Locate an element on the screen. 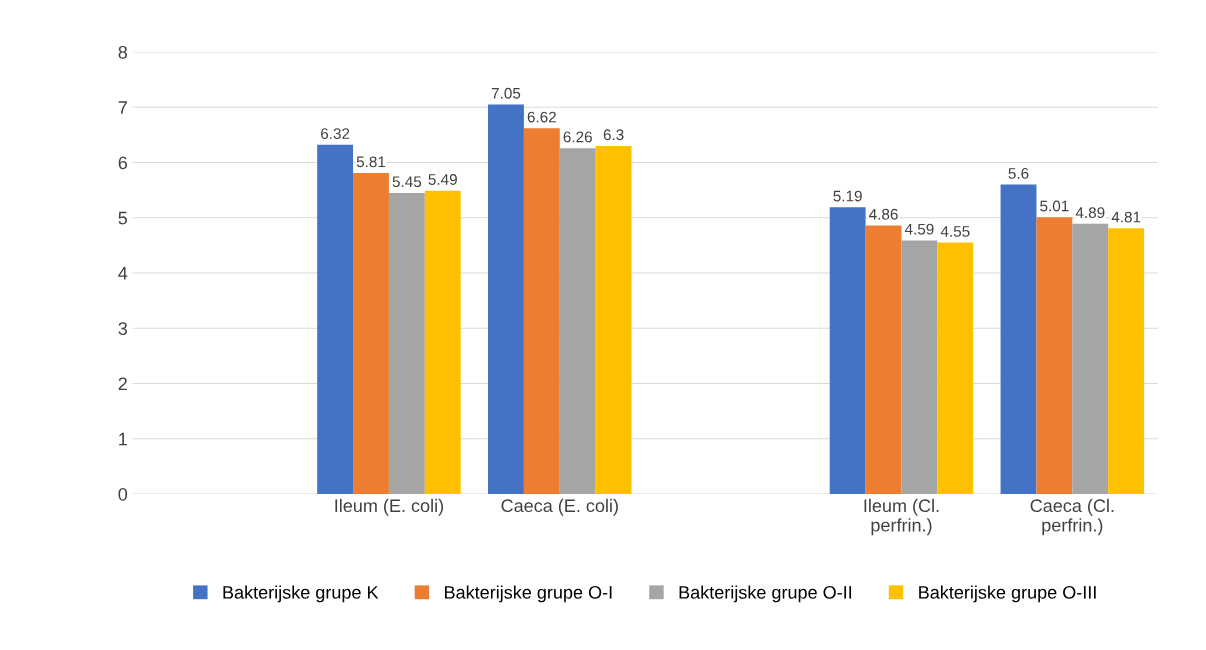 This screenshot has height=650, width=1206. legend-label: Bakterijske grupe O-II is located at coordinates (765, 594).